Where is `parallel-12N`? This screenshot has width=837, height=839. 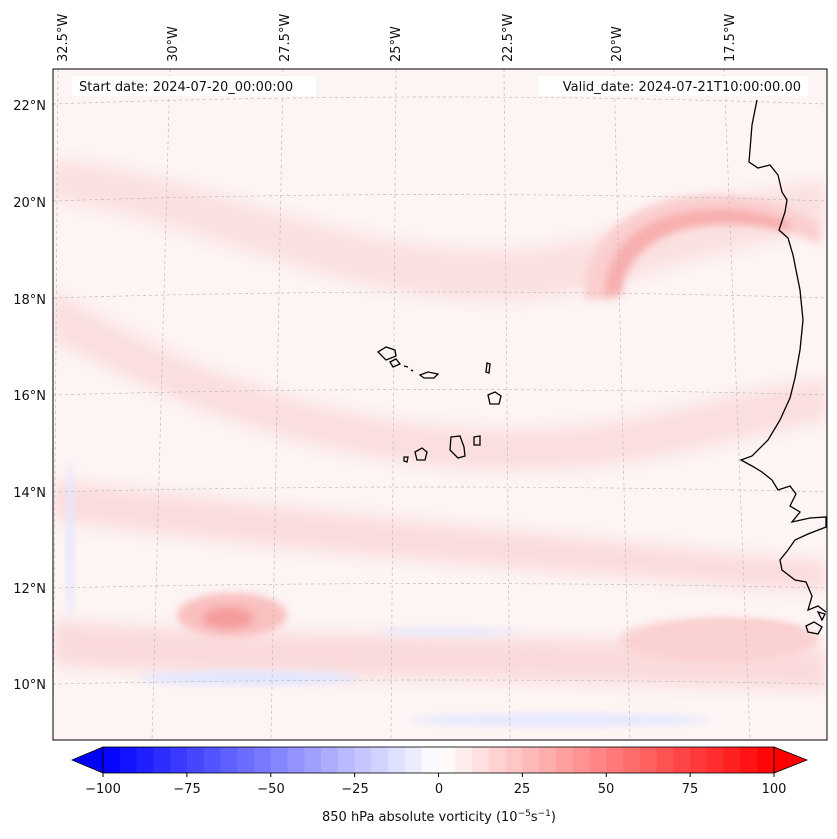 parallel-12N is located at coordinates (440, 586).